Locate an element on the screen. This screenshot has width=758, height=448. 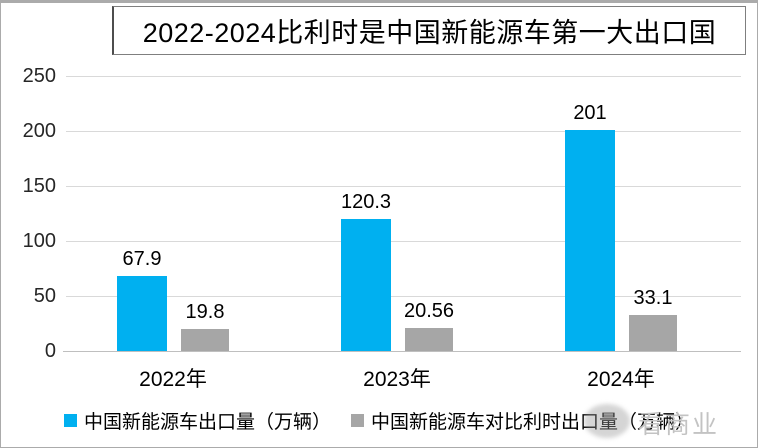
y-axis-tick-label: 50 is located at coordinates (44, 296).